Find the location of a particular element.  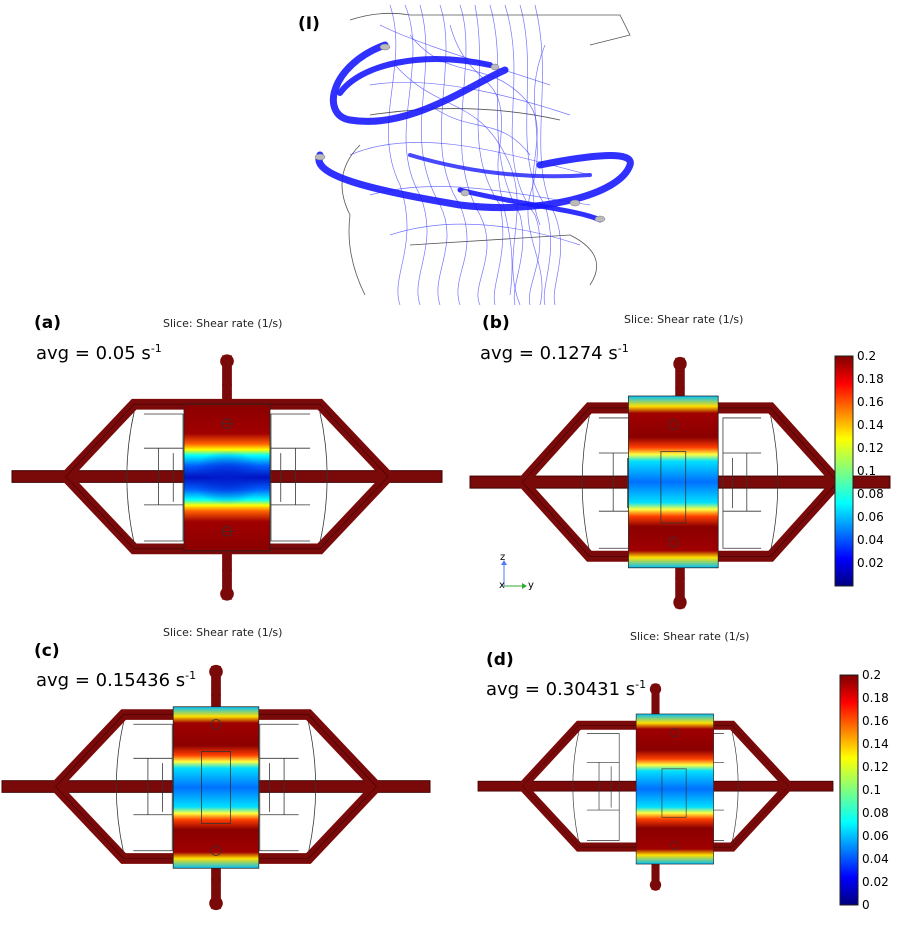

colorbar-d-tick: 0.16 is located at coordinates (875, 721).